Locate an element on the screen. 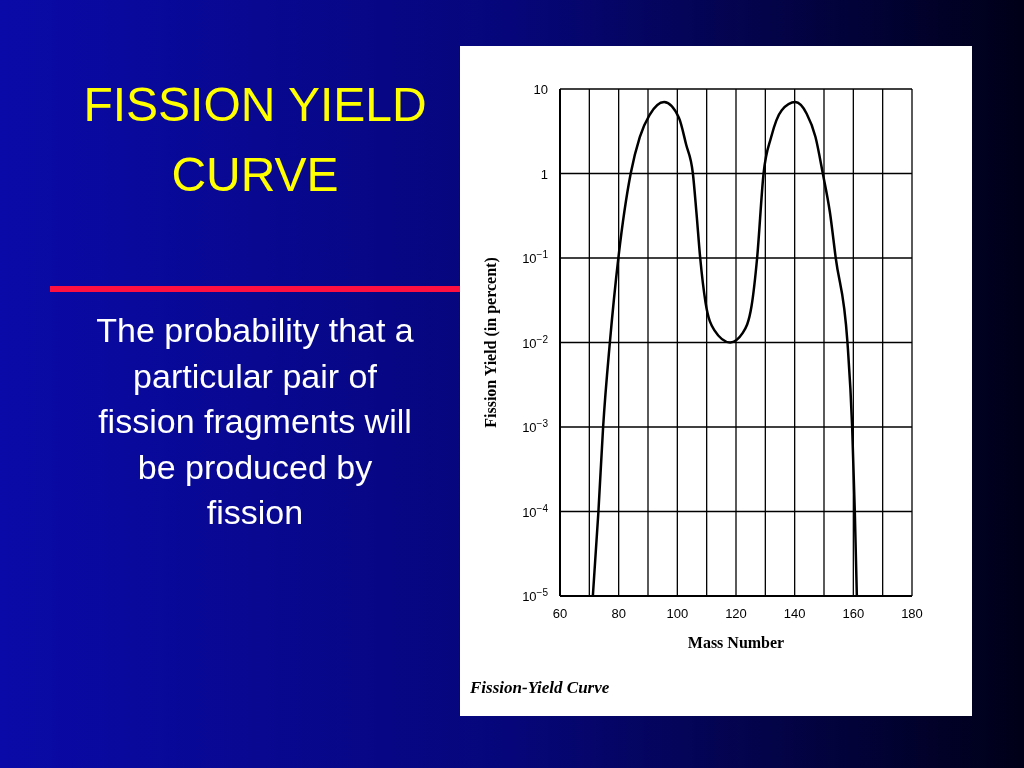 This screenshot has height=768, width=1024. y-tick-label: 10$^{−3}$ is located at coordinates (535, 426).